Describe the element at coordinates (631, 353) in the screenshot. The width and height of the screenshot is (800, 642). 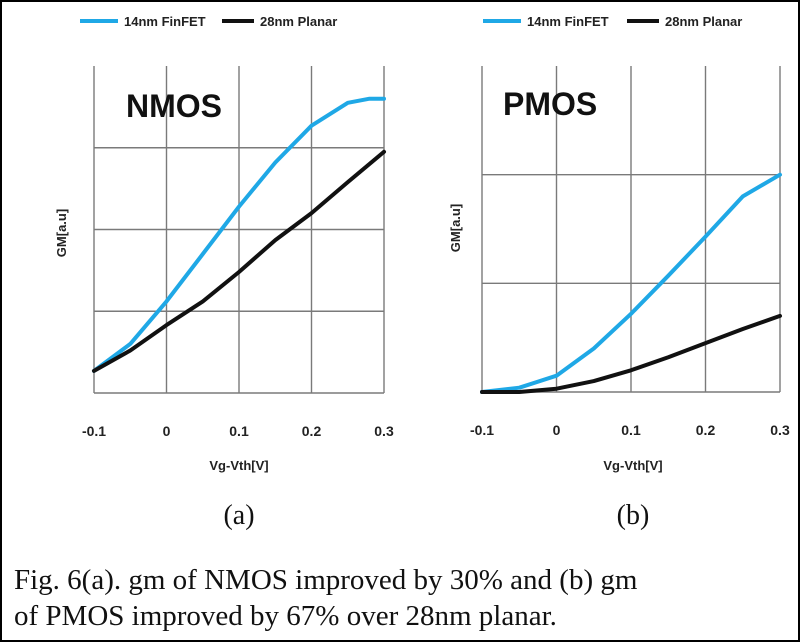
I see `pmos-series-planar-line` at that location.